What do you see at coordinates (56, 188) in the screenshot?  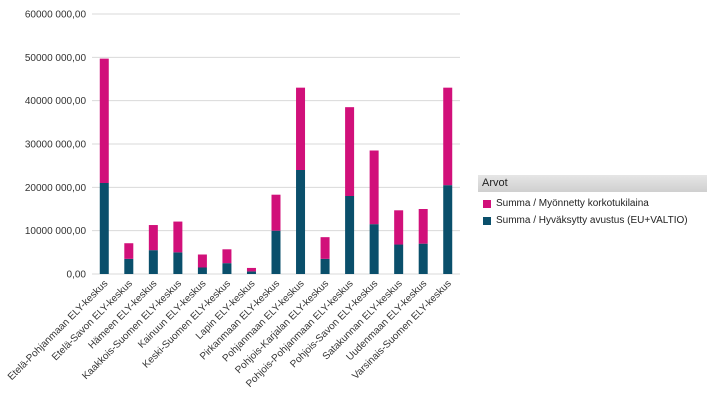 I see `y-tick-label: 20000 000,00` at bounding box center [56, 188].